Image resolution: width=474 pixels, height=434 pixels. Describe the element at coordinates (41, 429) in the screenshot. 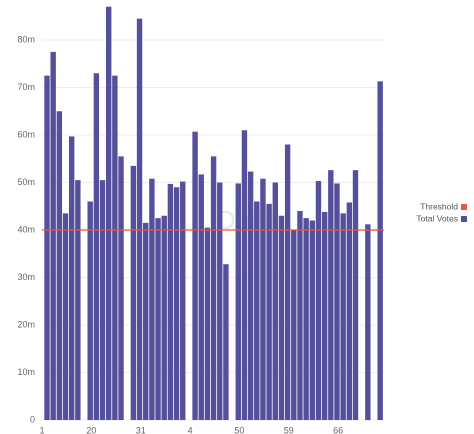

I see `x-tick-label: 1` at that location.